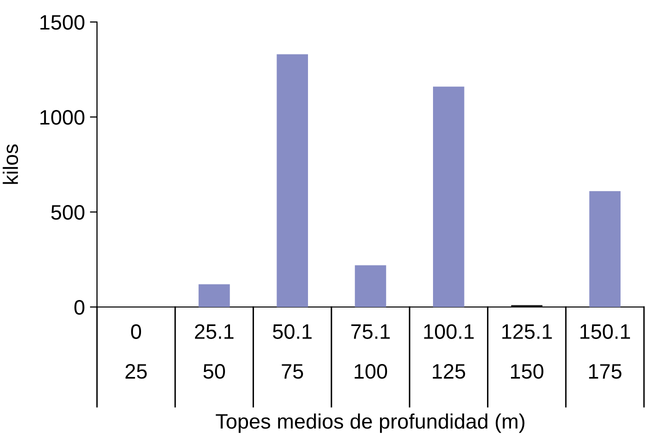 The height and width of the screenshot is (443, 646). I want to click on category-label: 125.1 150, so click(527, 351).